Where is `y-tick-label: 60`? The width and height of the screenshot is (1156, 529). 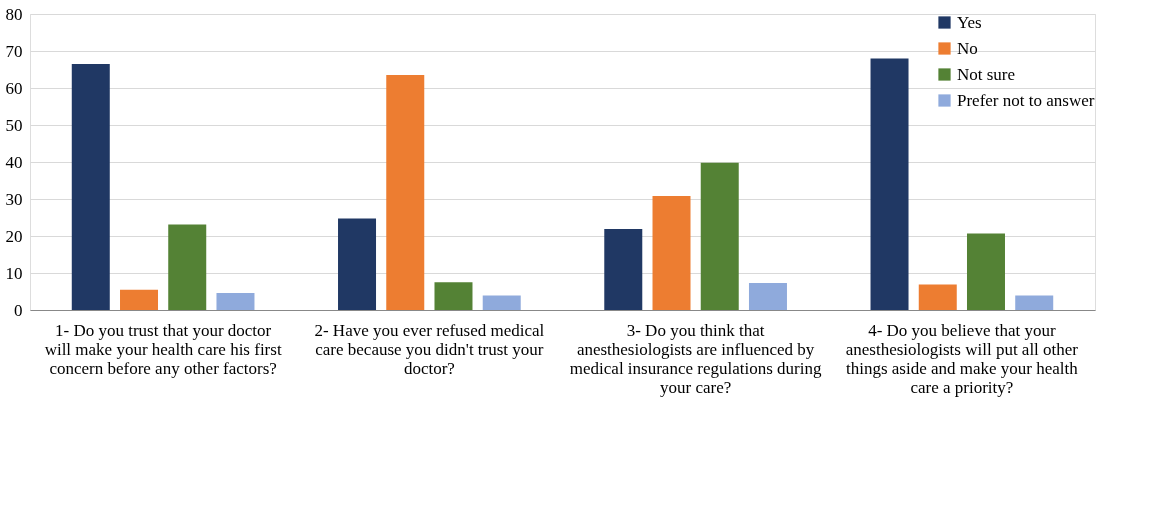
y-tick-label: 60 is located at coordinates (14, 88).